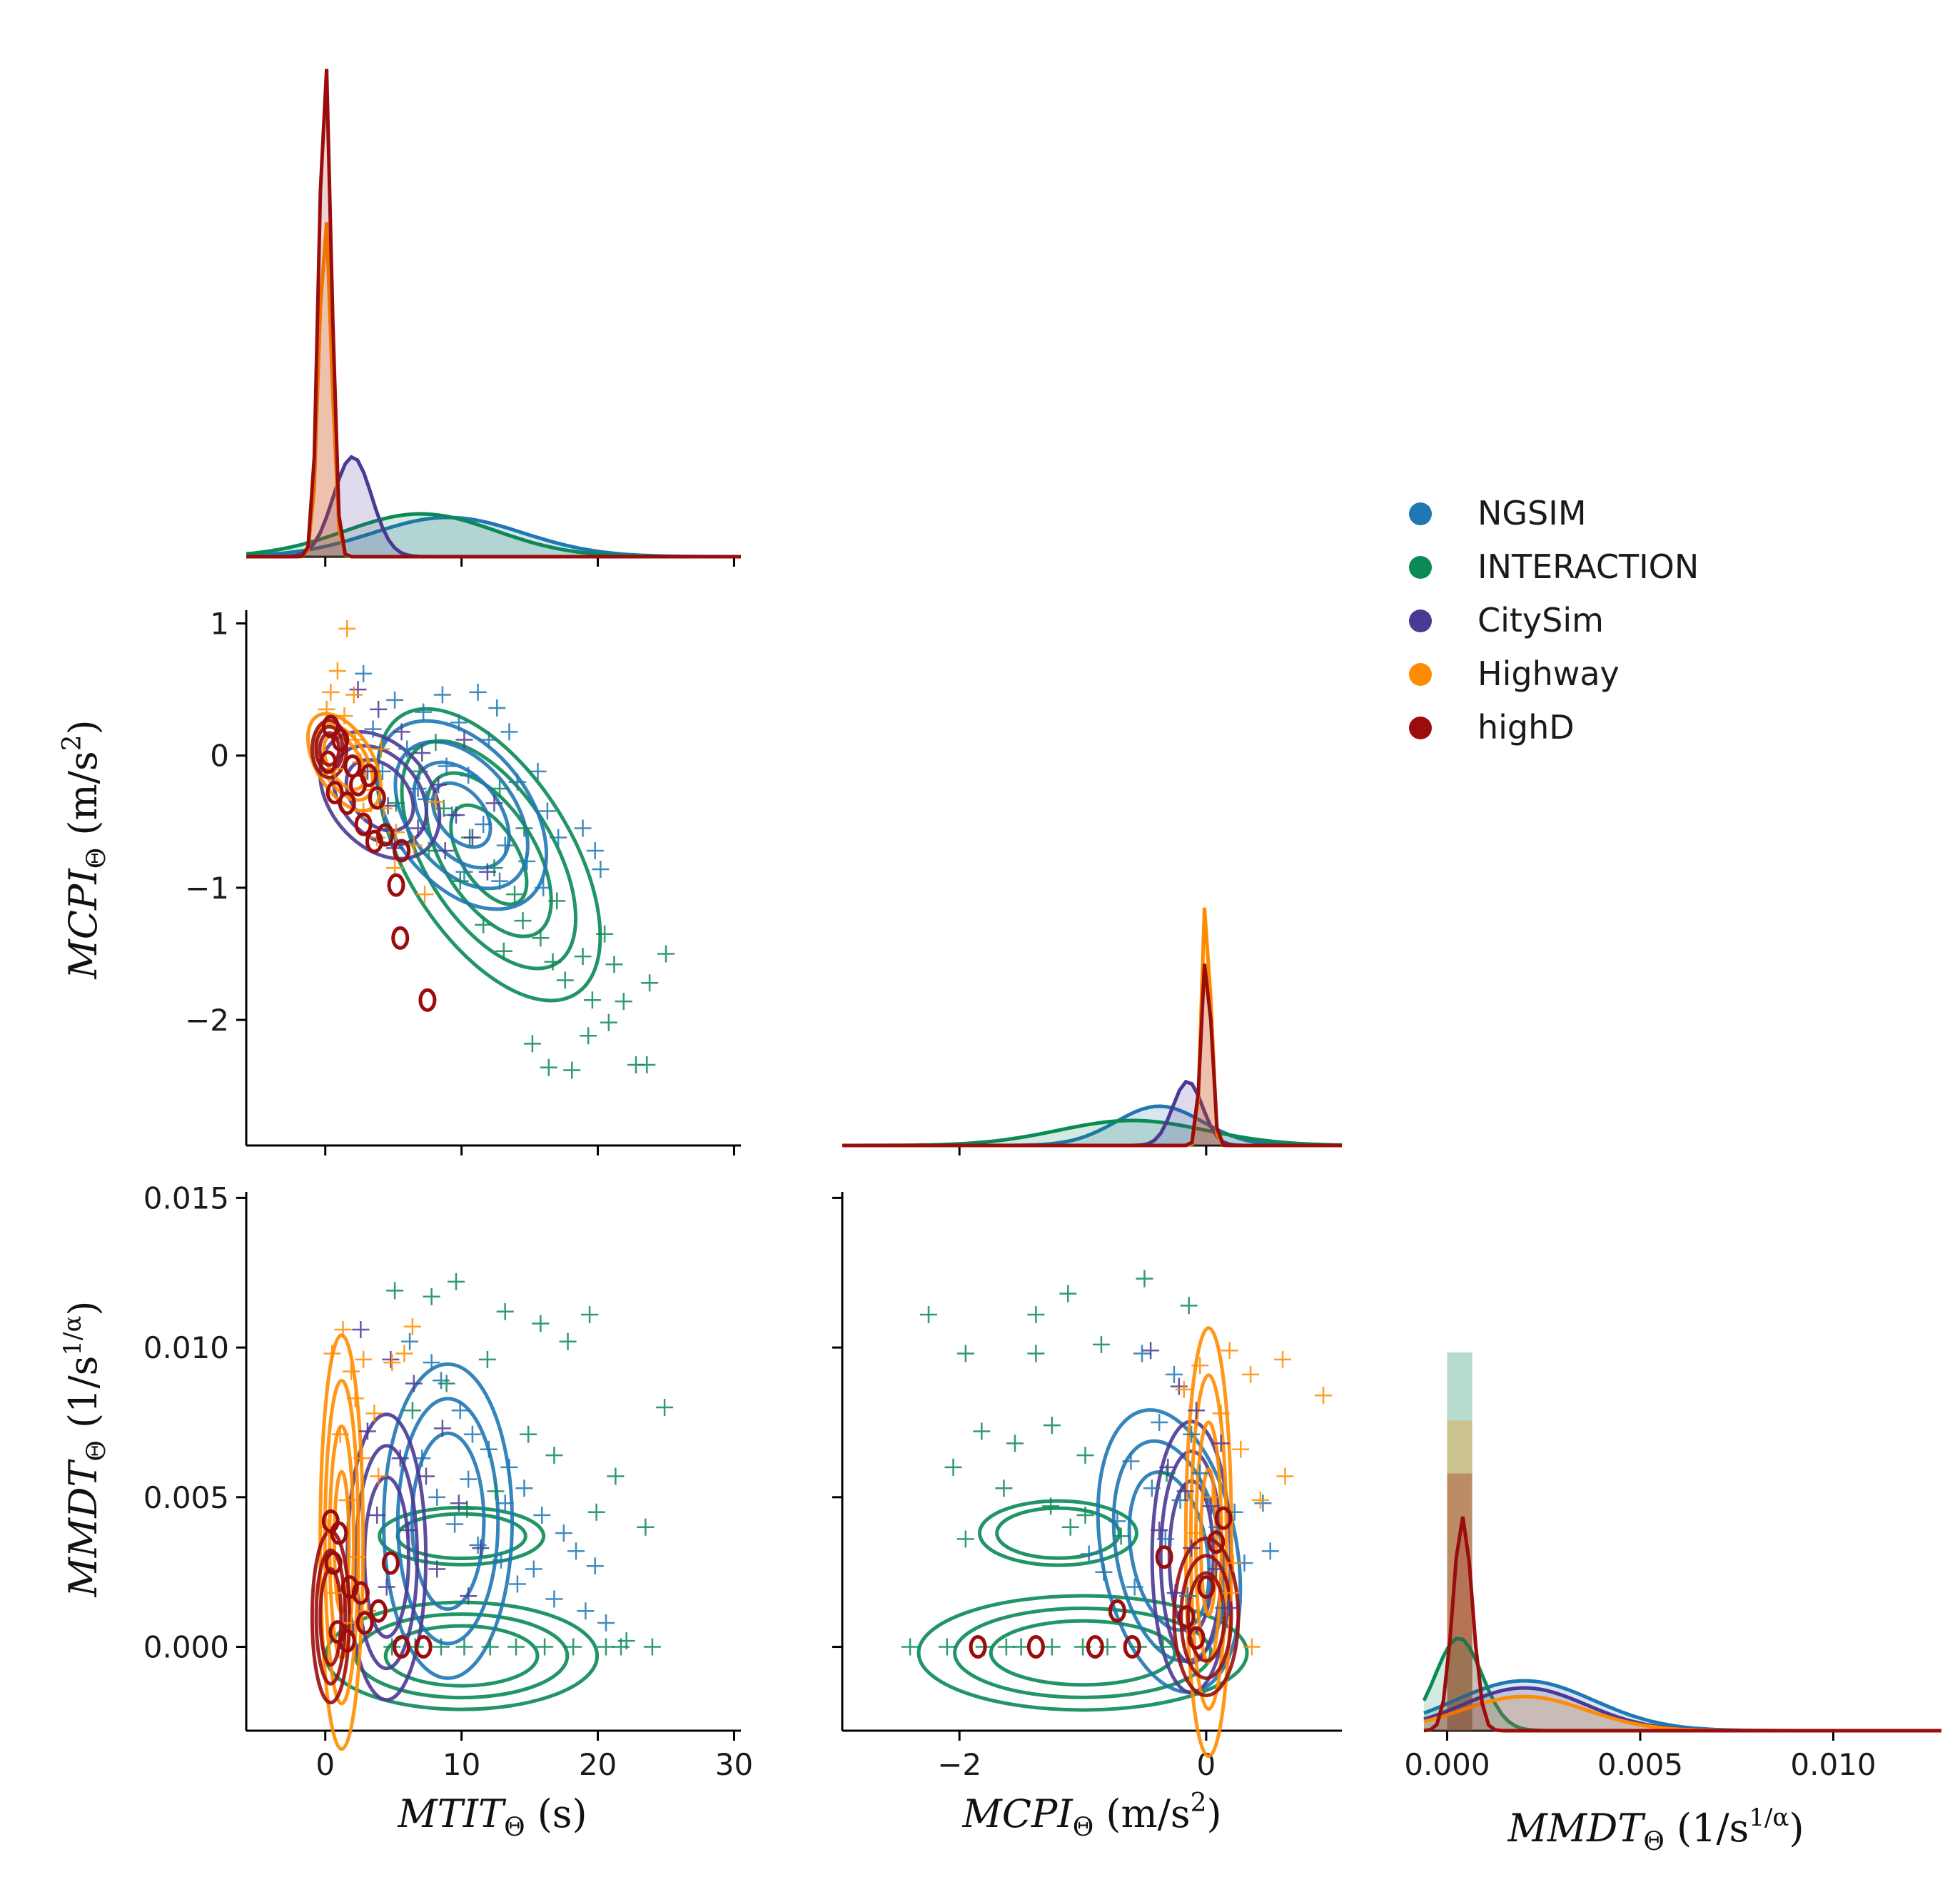 The width and height of the screenshot is (1960, 1882). I want to click on legend-marker-highway, so click(1420, 674).